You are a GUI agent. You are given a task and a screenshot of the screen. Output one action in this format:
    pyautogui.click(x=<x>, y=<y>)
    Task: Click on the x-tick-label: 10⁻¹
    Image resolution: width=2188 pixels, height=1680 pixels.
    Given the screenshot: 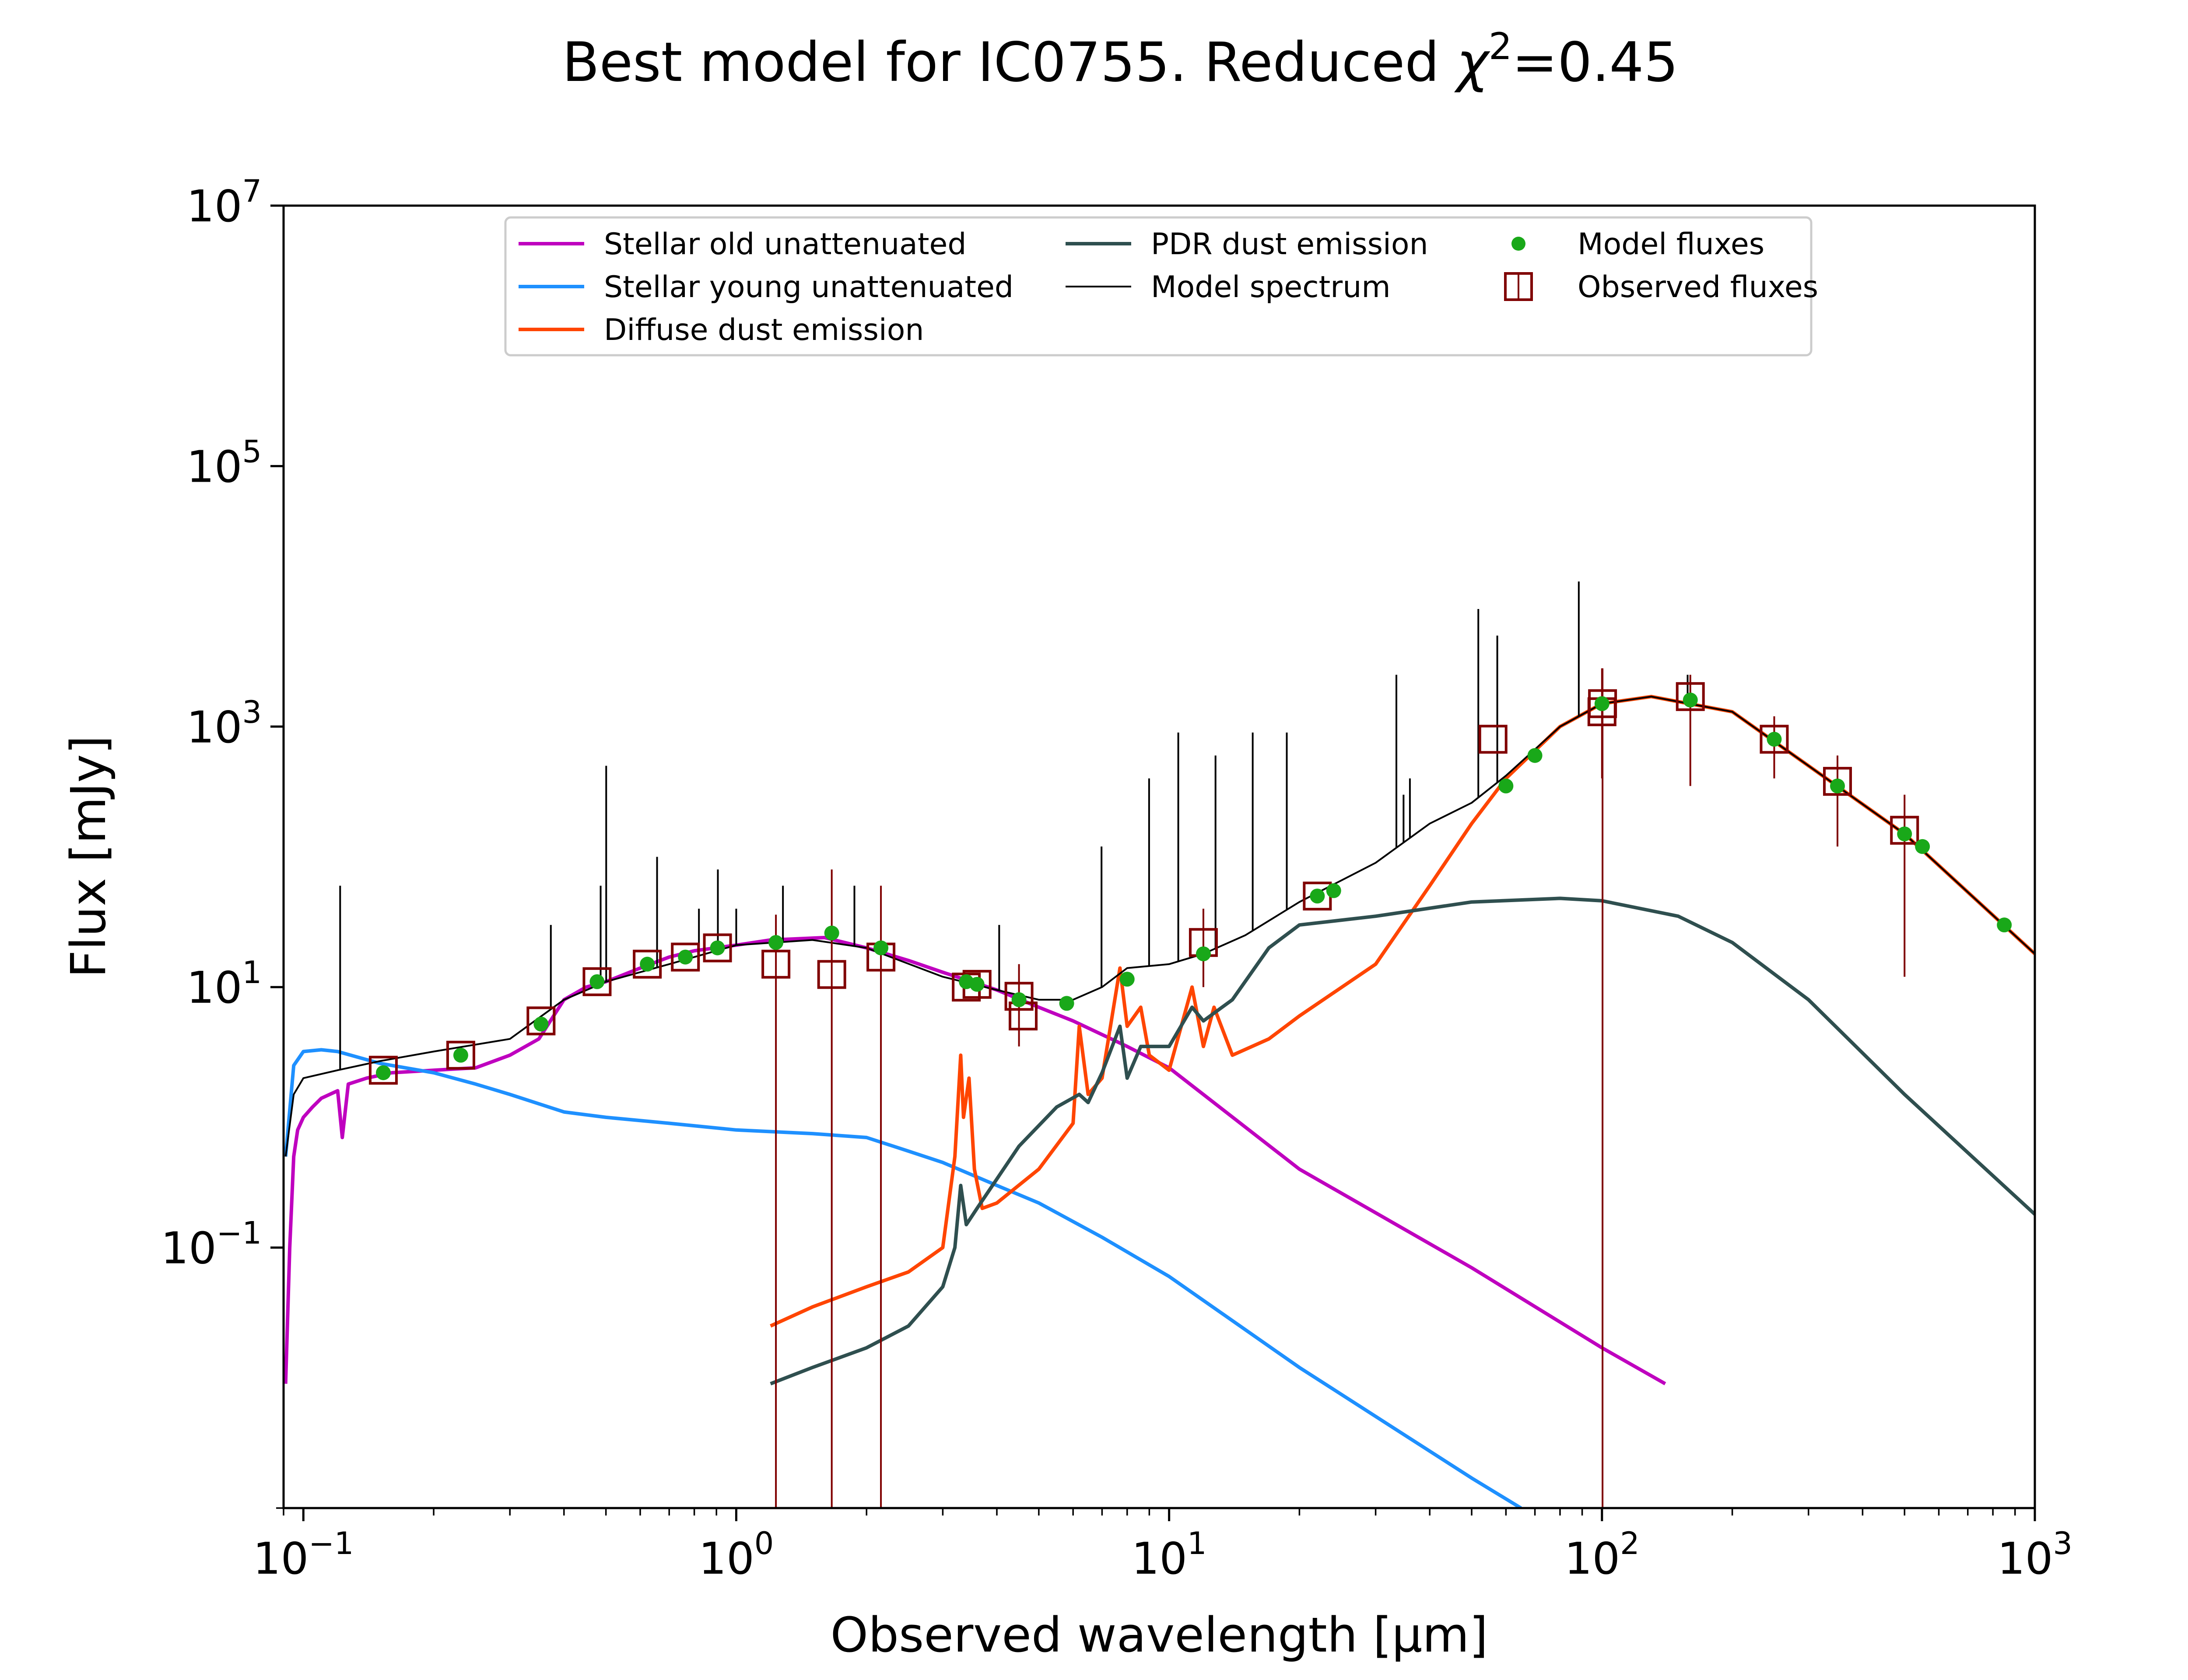 What is the action you would take?
    pyautogui.click(x=303, y=1555)
    